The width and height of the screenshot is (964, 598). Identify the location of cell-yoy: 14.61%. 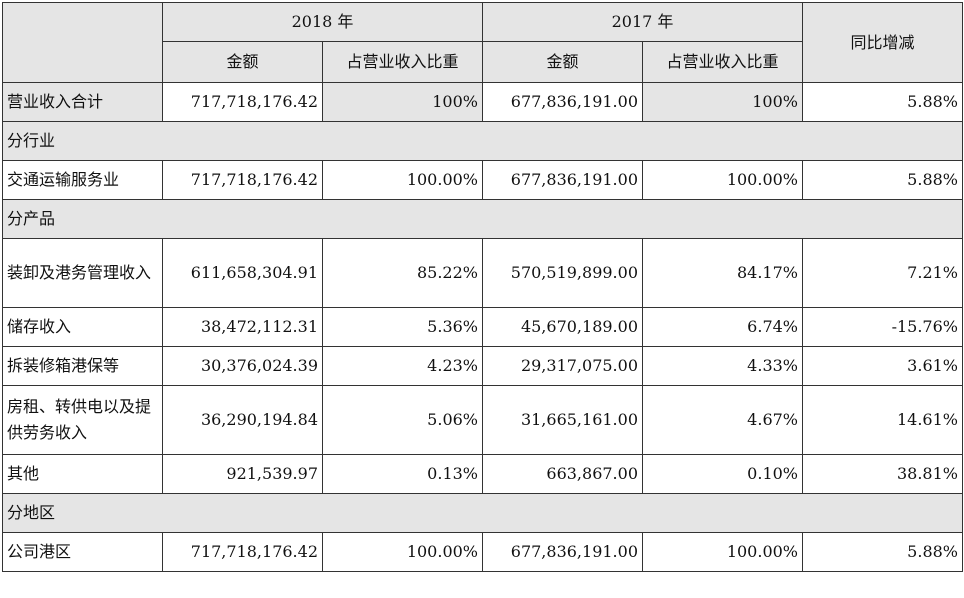
(882, 420).